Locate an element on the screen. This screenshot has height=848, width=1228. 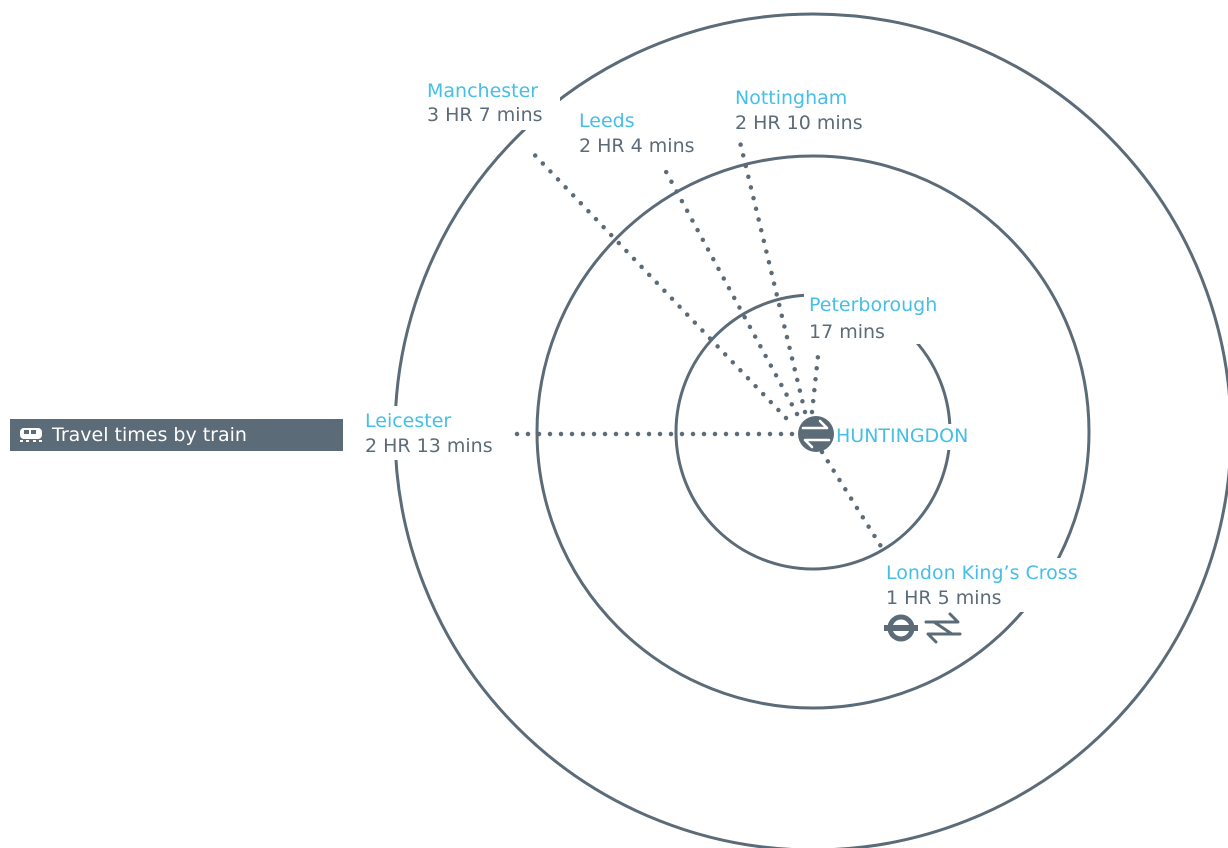
city-time-nottingham: 2 HR 10 mins is located at coordinates (799, 123).